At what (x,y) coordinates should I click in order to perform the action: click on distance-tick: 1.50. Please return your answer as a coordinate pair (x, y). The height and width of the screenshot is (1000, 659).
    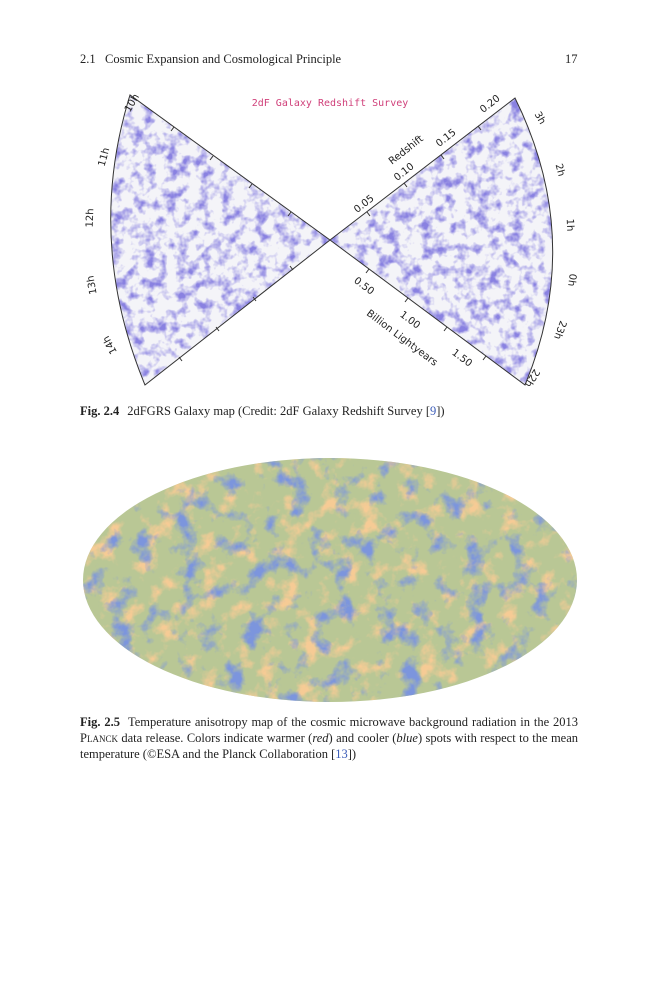
    Looking at the image, I should click on (461, 358).